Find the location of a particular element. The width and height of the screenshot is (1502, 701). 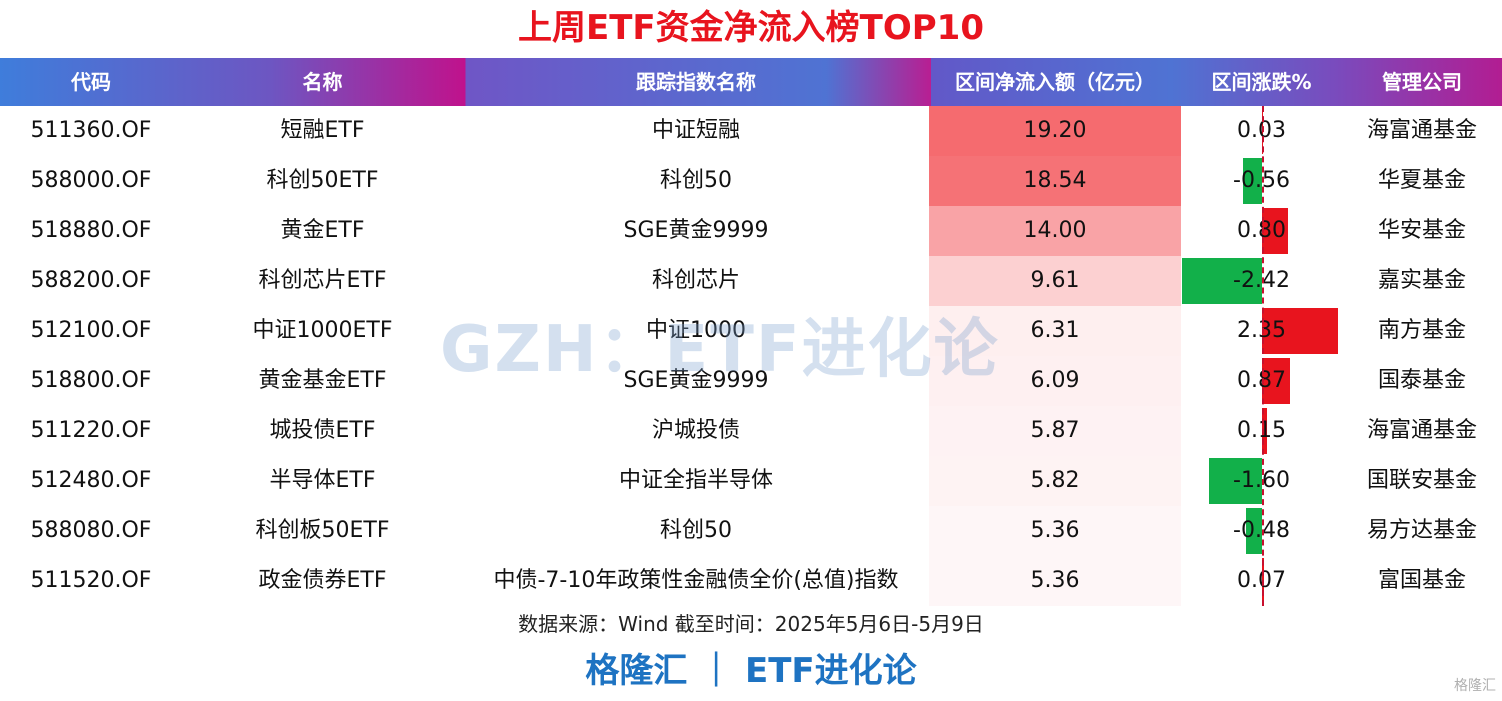

cell-code: 518880.OF is located at coordinates (91, 230).